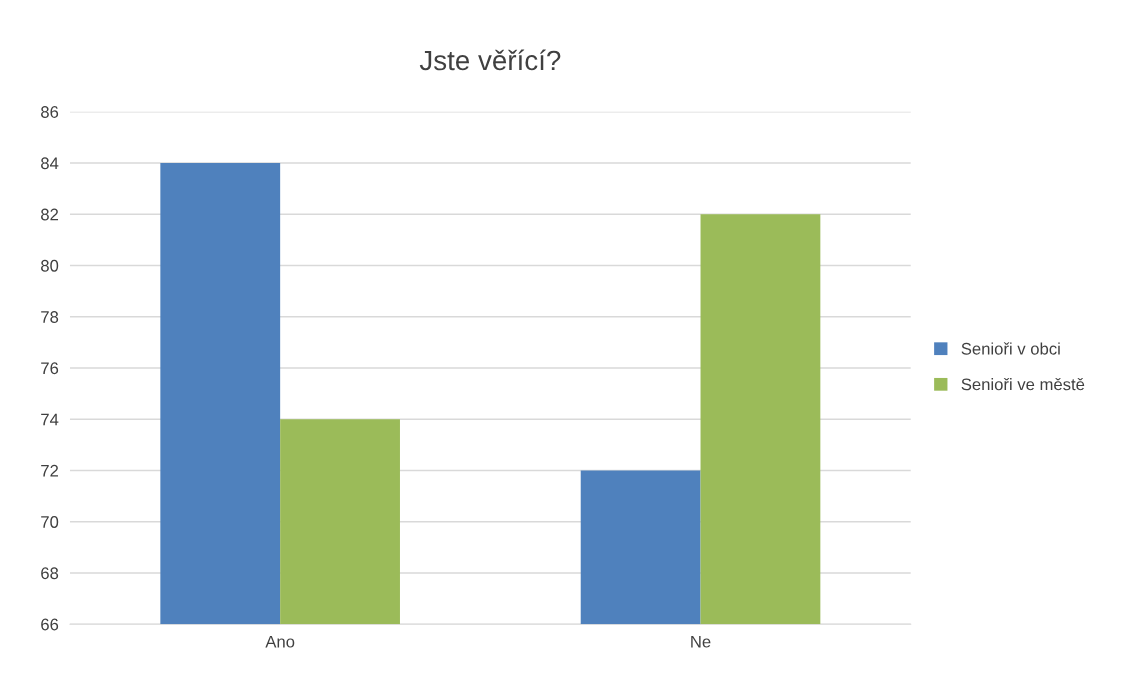  I want to click on y-tick-label: 70, so click(50, 522).